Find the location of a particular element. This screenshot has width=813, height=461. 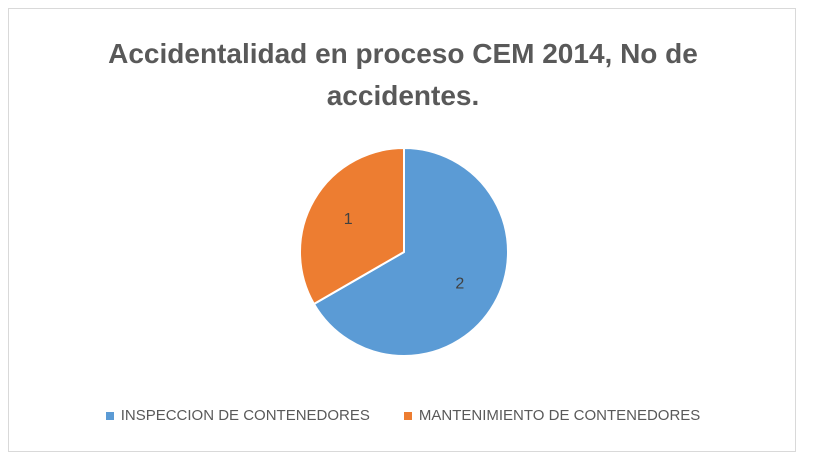

legend-label-1: INSPECCION DE CONTENEDORES is located at coordinates (245, 415).